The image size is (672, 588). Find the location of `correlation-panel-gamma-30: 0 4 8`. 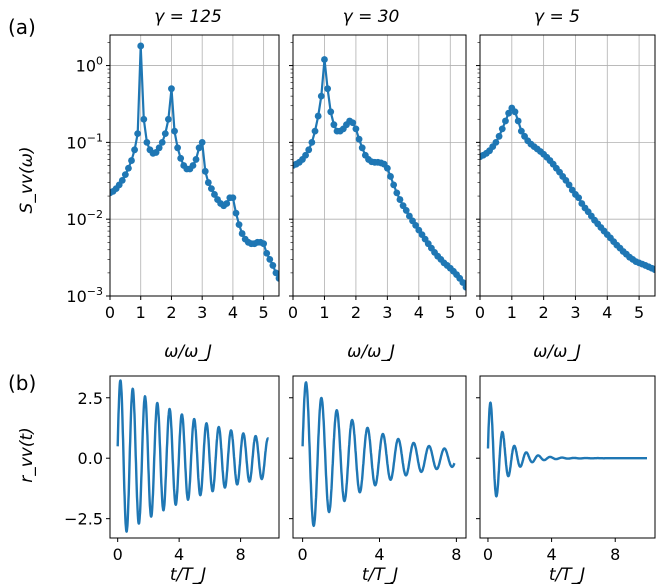

correlation-panel-gamma-30: 0 4 8 is located at coordinates (378, 469).